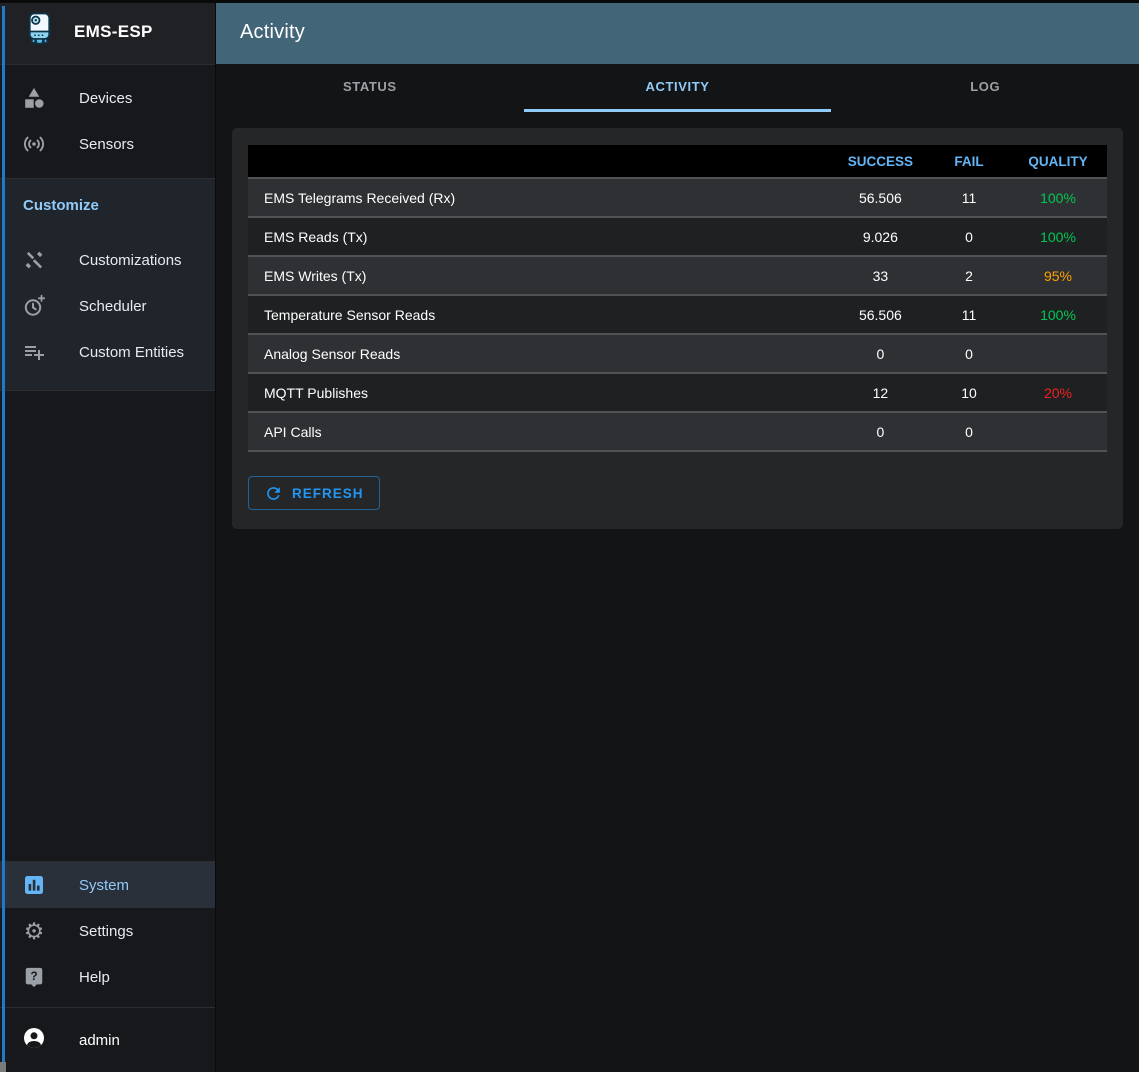 This screenshot has width=1139, height=1072. Describe the element at coordinates (34, 931) in the screenshot. I see `gear-icon: ⚙` at that location.